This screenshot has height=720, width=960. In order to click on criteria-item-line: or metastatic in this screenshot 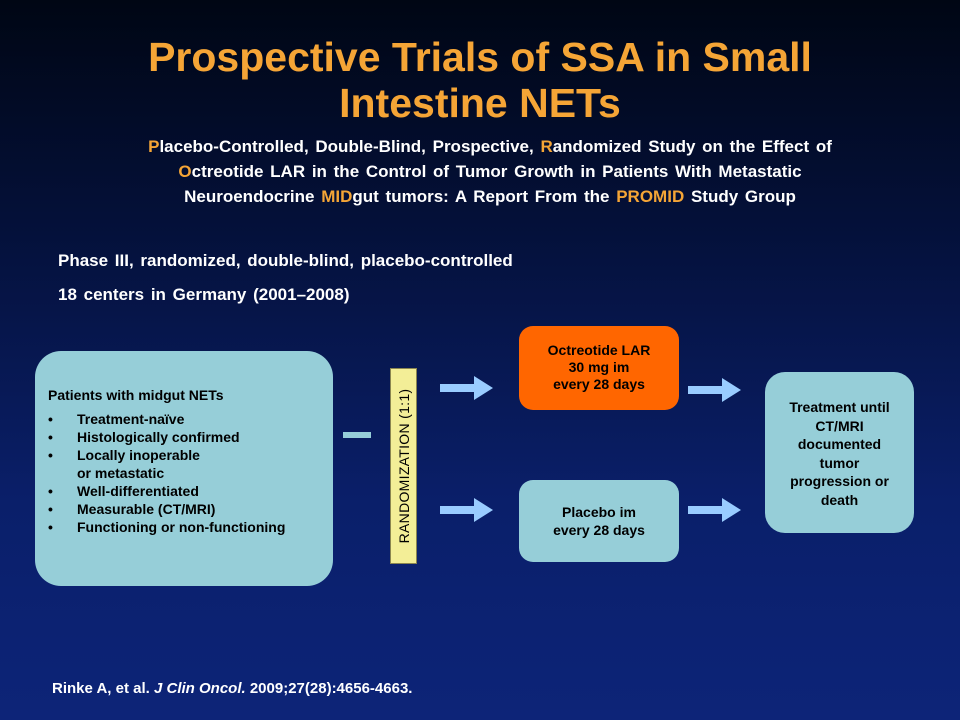, I will do `click(121, 473)`.